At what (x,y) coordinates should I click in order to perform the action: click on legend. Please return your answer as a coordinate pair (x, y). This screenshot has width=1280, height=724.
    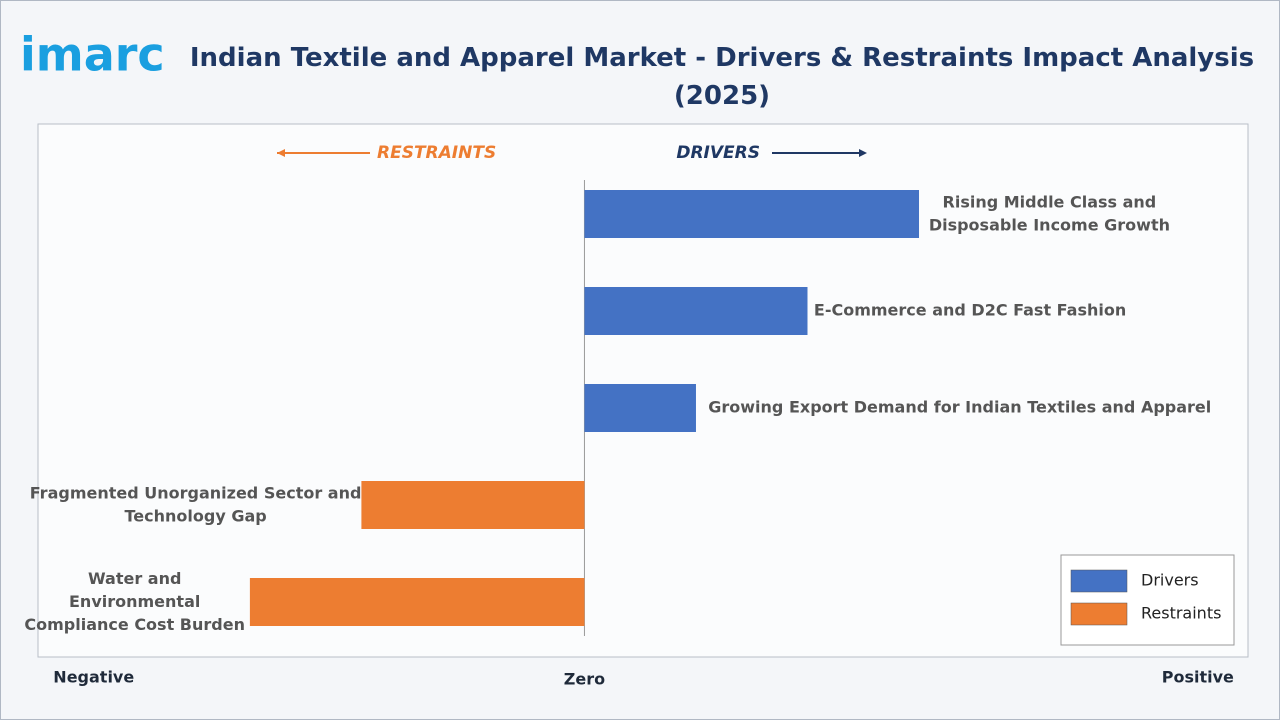
    Looking at the image, I should click on (1147, 600).